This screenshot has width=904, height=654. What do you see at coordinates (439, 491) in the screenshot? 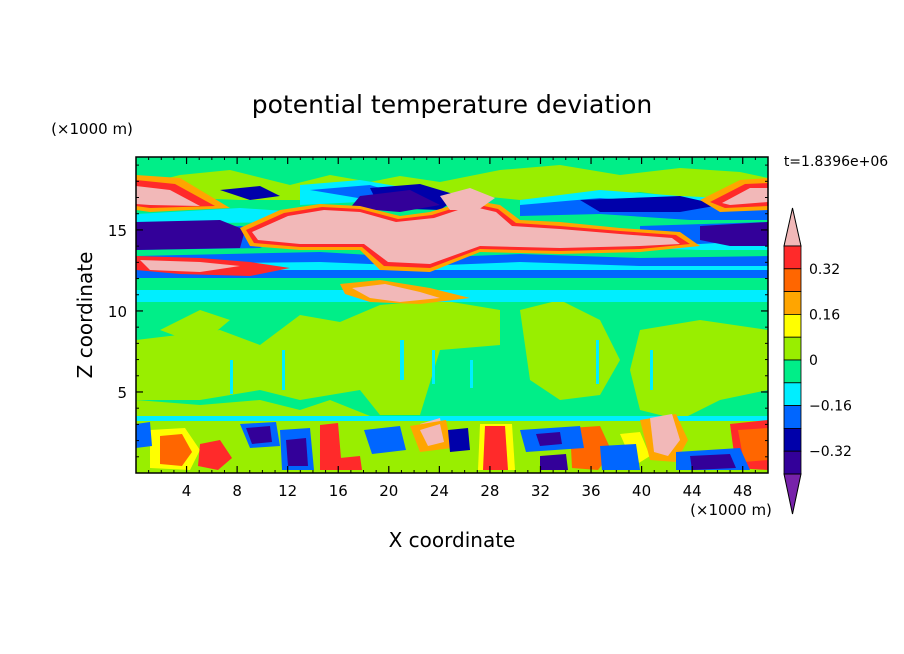
I see `x-tick-label: 24` at bounding box center [439, 491].